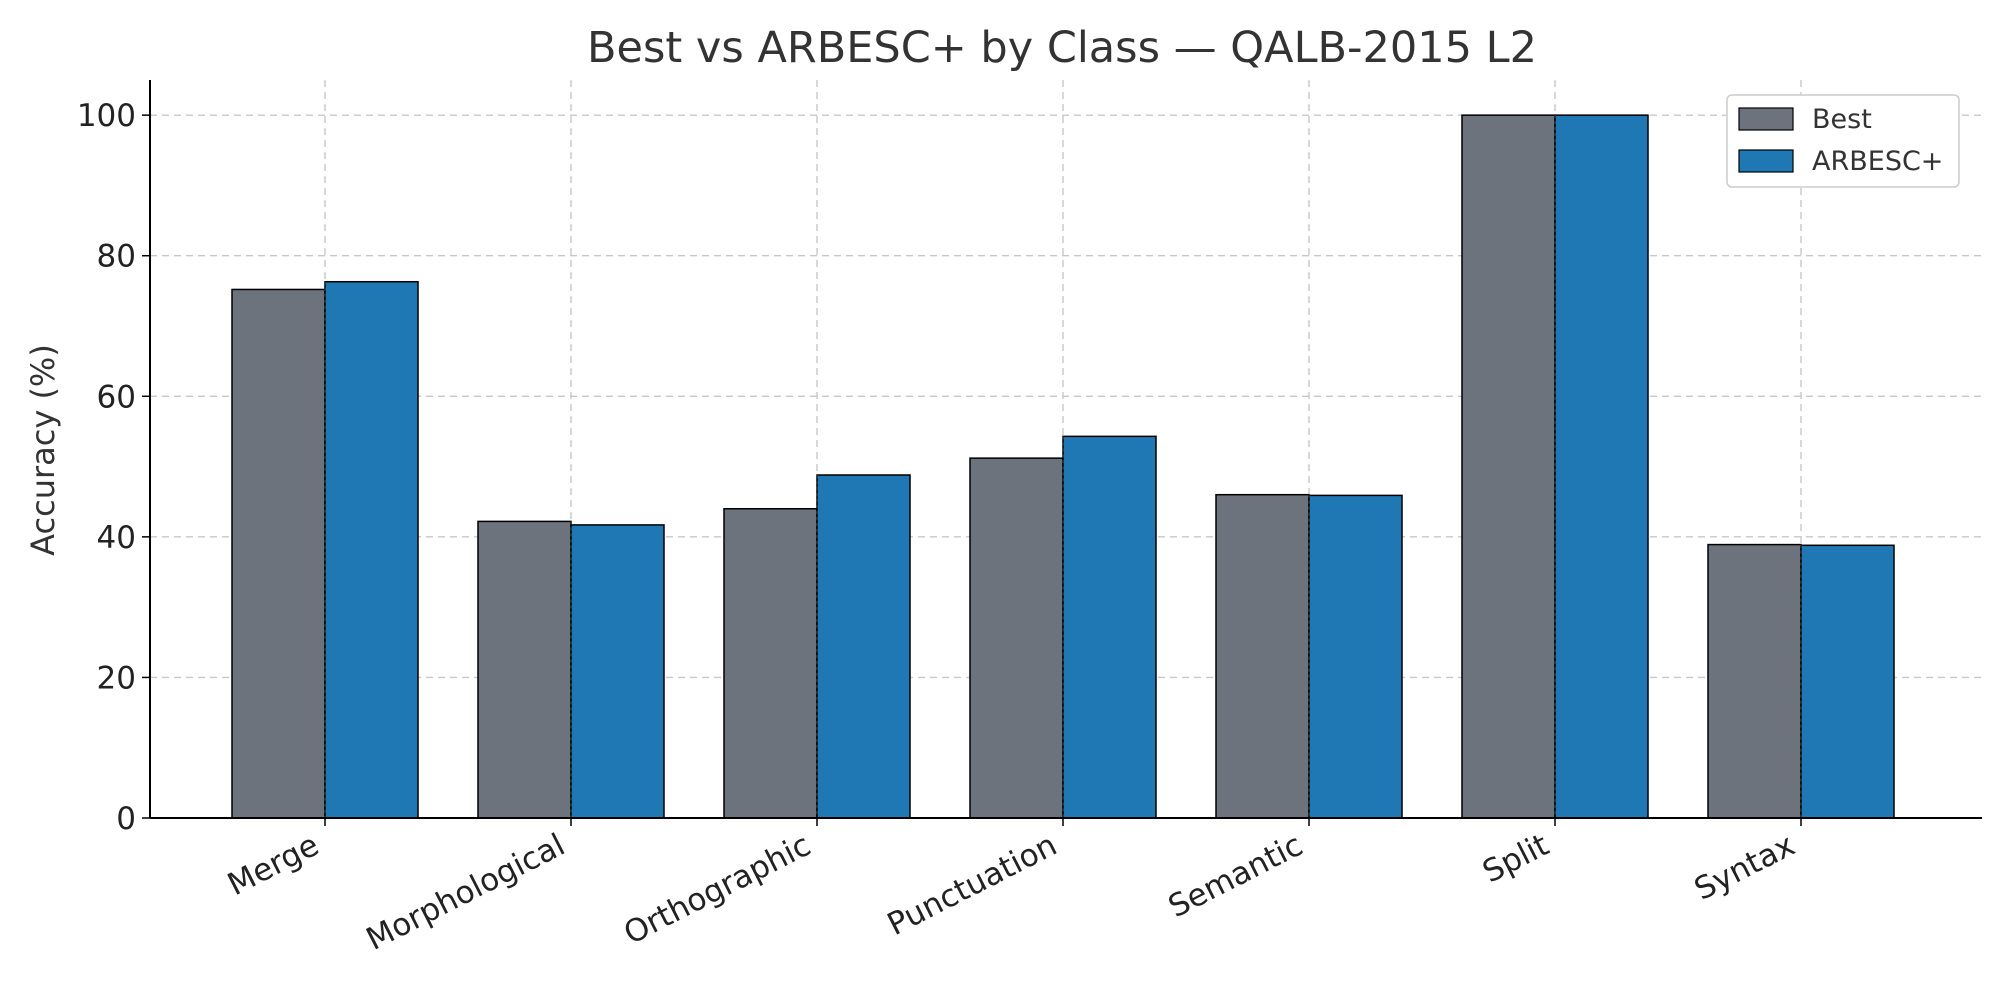 This screenshot has height=1000, width=2000. I want to click on legend-swatch-arbesc, so click(1766, 161).